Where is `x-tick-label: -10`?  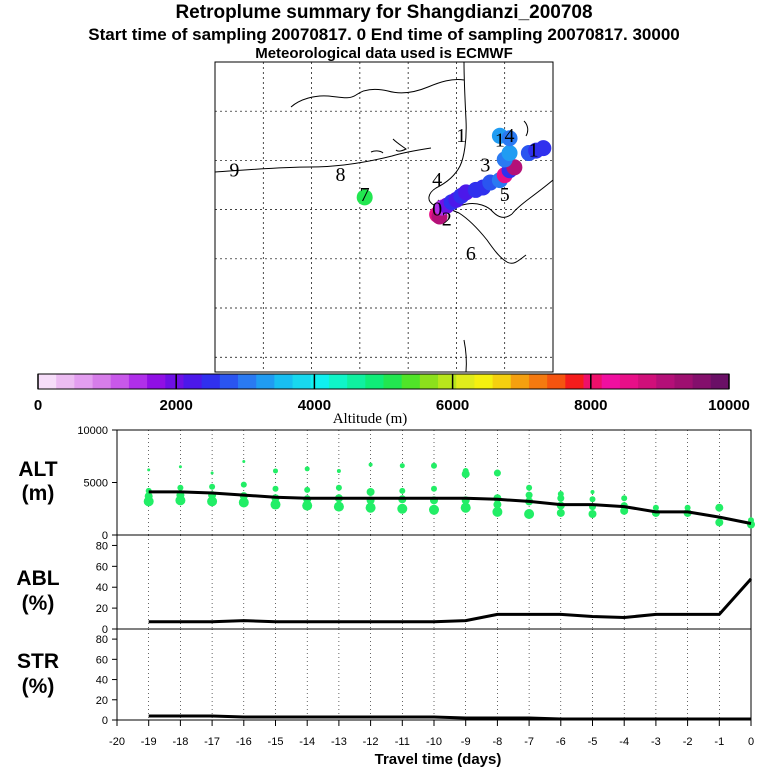 x-tick-label: -10 is located at coordinates (434, 742).